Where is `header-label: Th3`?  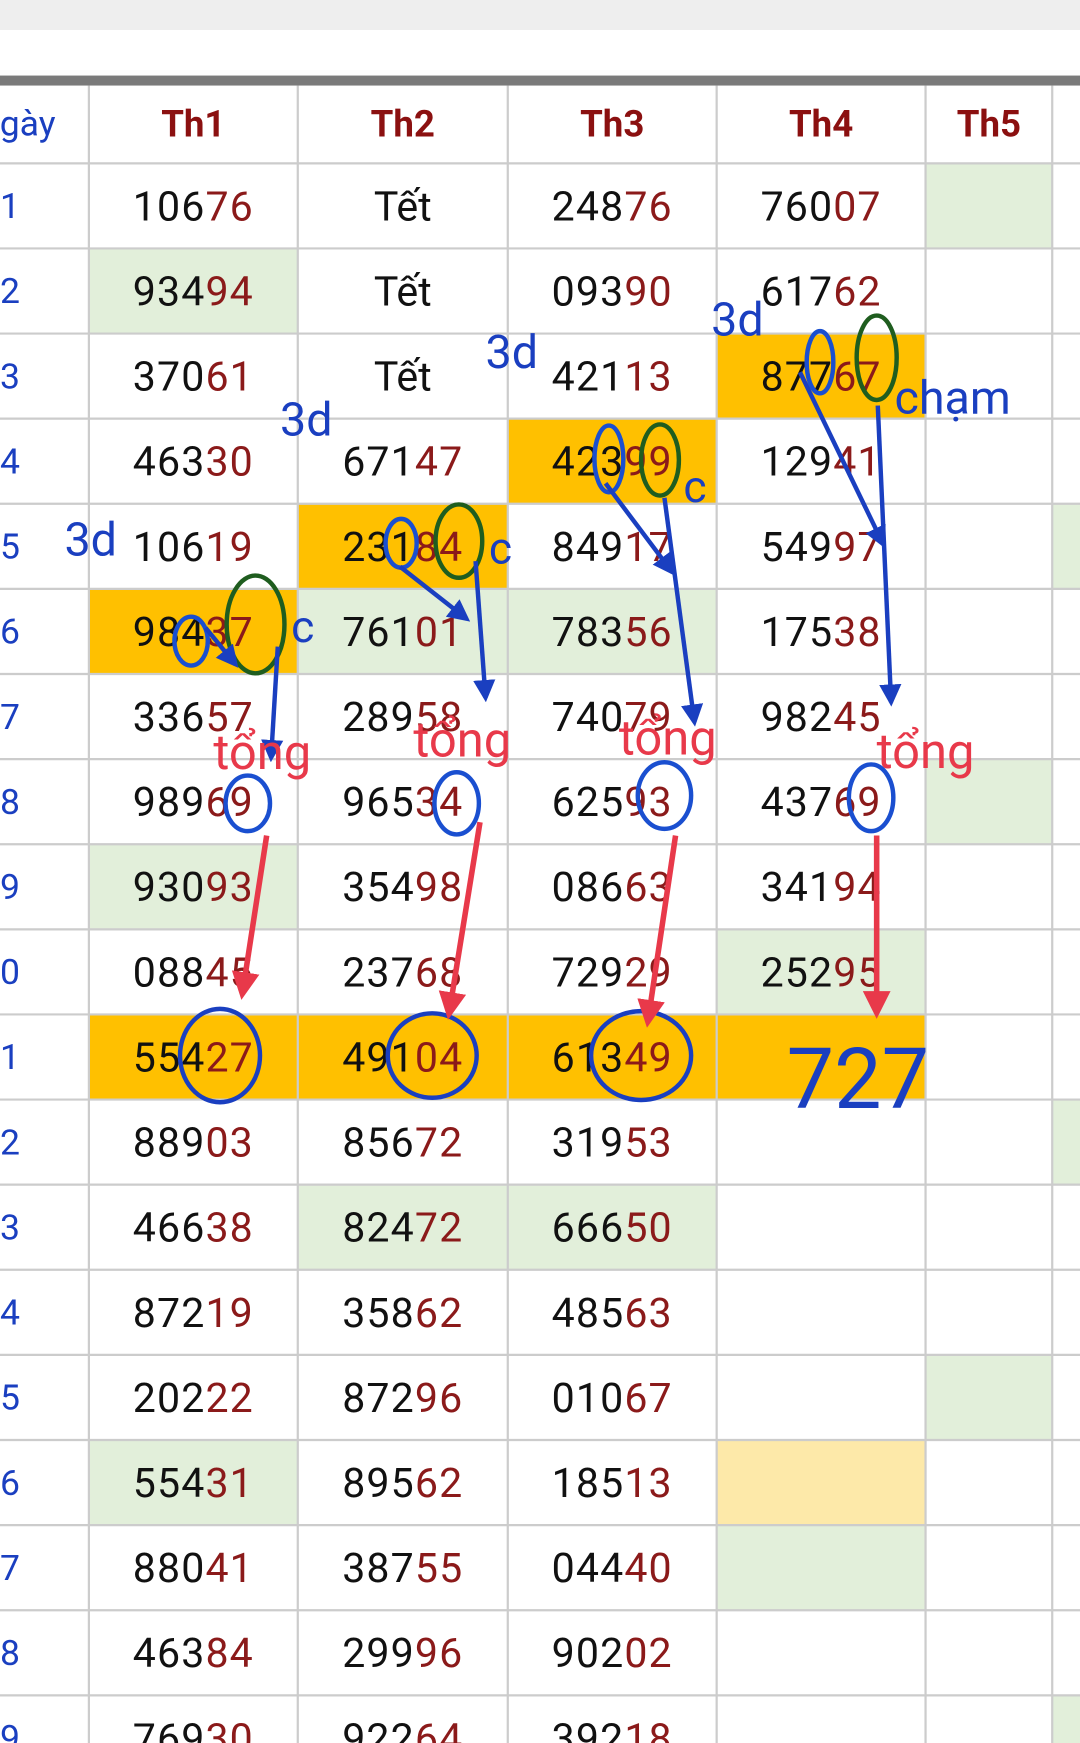 header-label: Th3 is located at coordinates (612, 124).